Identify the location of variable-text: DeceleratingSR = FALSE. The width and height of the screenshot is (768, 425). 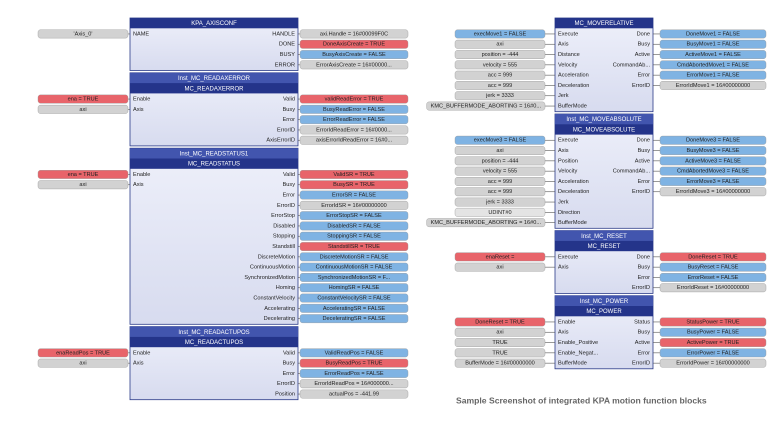
(354, 319).